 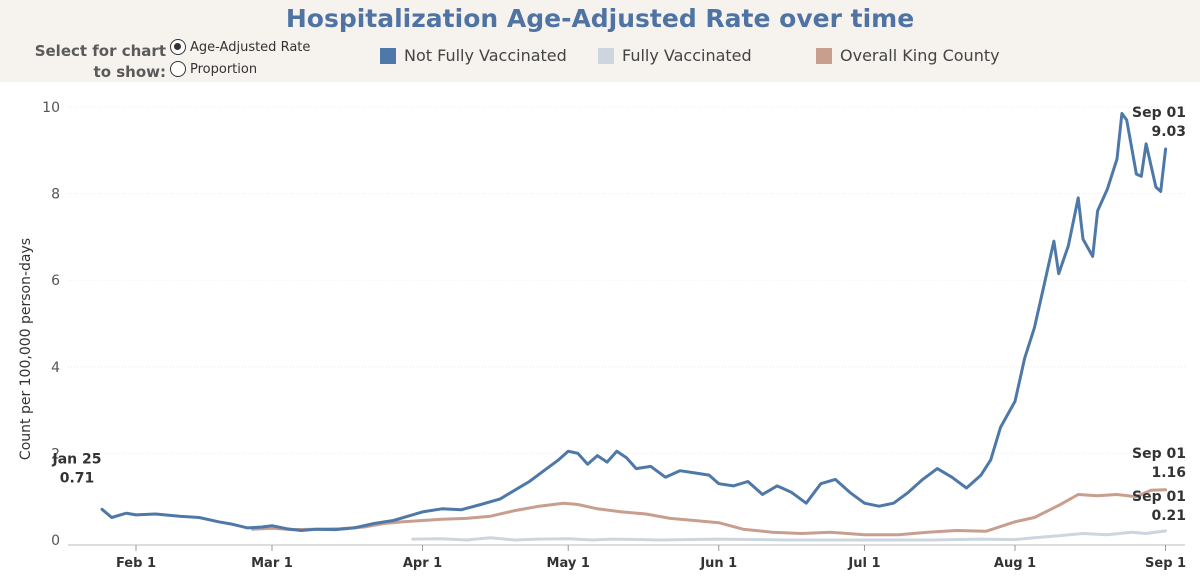 I want to click on end-label-value: 0.71, so click(x=77, y=478).